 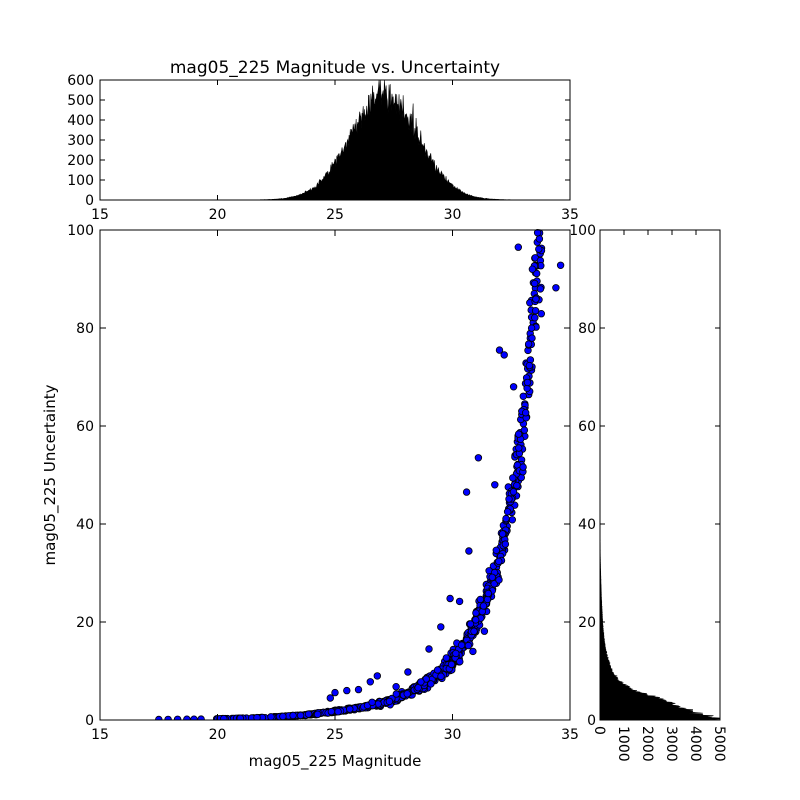 I want to click on top-histogram-ticks: 15 20 25 30 35 0 100 200 300 400 500 600, so click(x=323, y=148).